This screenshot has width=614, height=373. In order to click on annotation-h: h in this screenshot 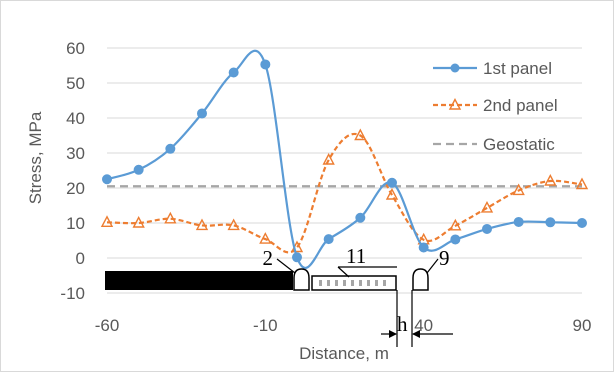, I will do `click(402, 324)`.